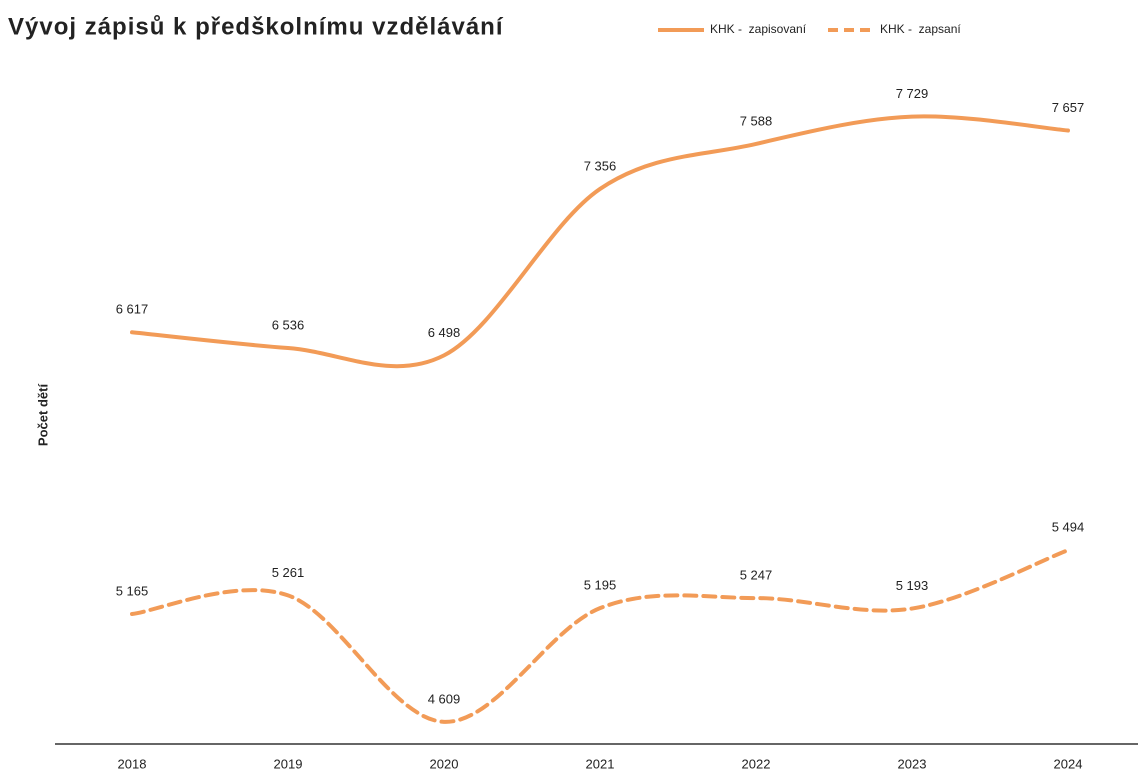 This screenshot has width=1138, height=772. What do you see at coordinates (288, 572) in the screenshot?
I see `data-label: 5 261` at bounding box center [288, 572].